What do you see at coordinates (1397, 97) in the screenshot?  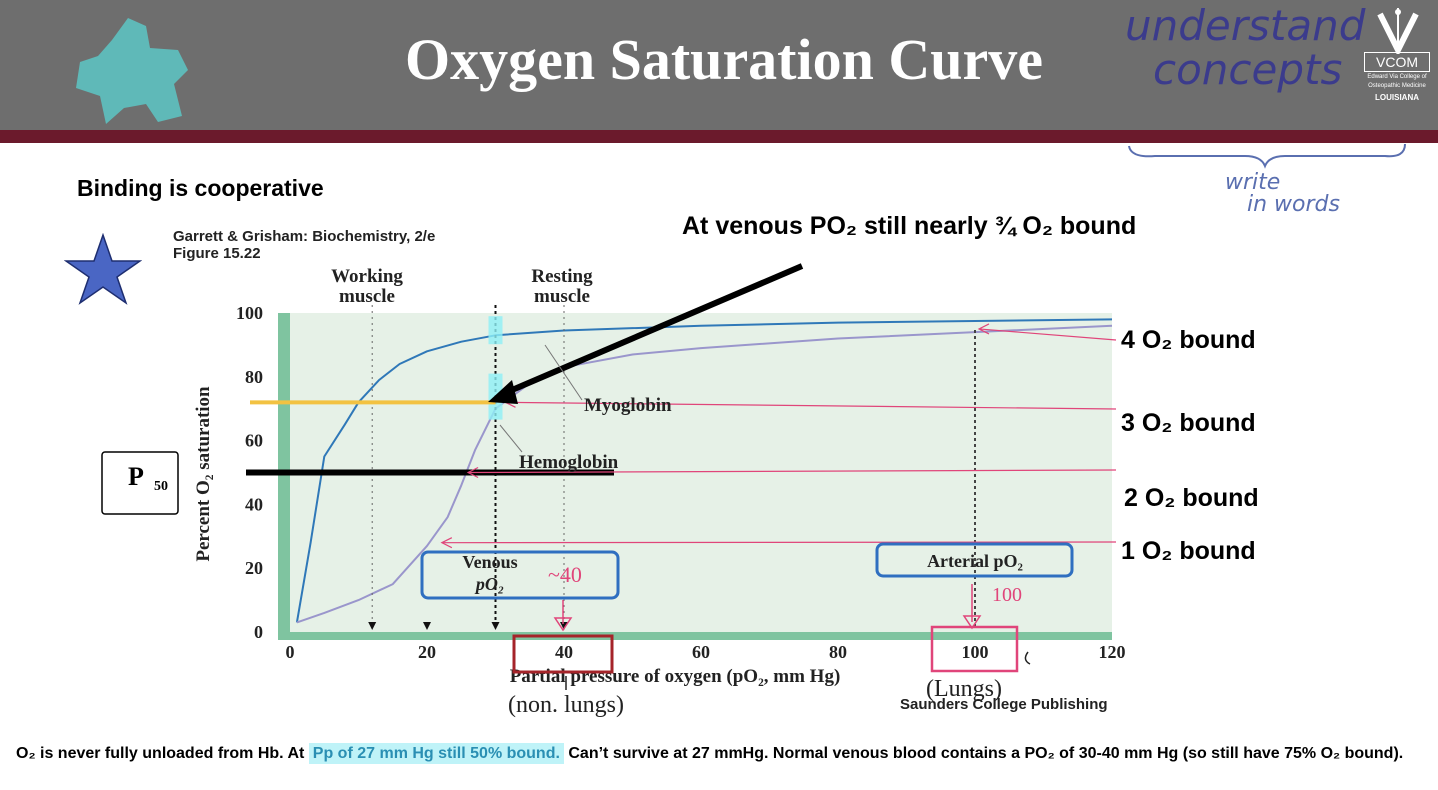 I see `logo-state: LOUISIANA` at bounding box center [1397, 97].